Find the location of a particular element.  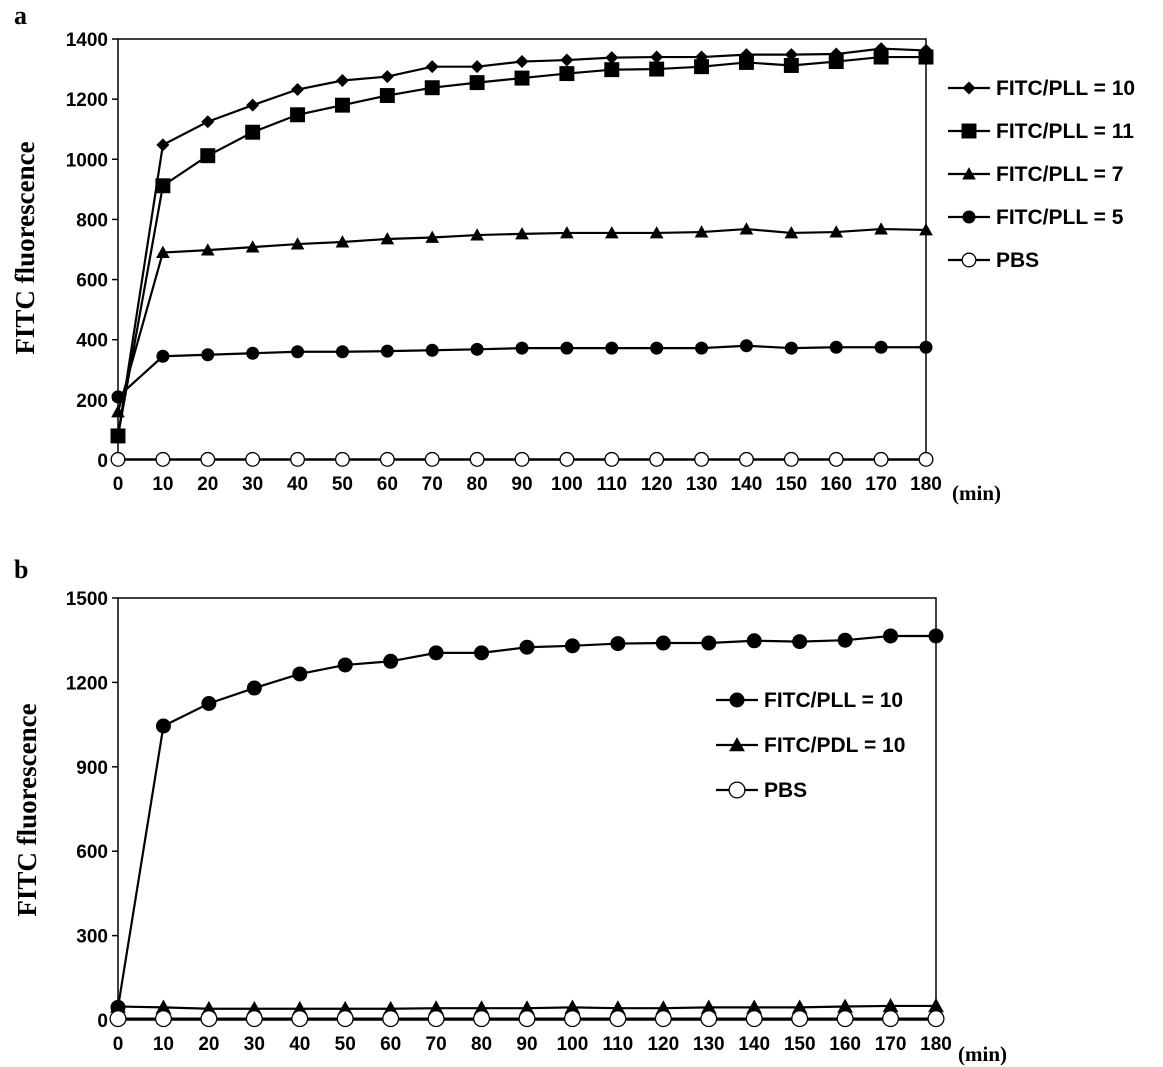

y-ticks: 0 200 400 600 800 1000 1200 1400 is located at coordinates (92, 251).